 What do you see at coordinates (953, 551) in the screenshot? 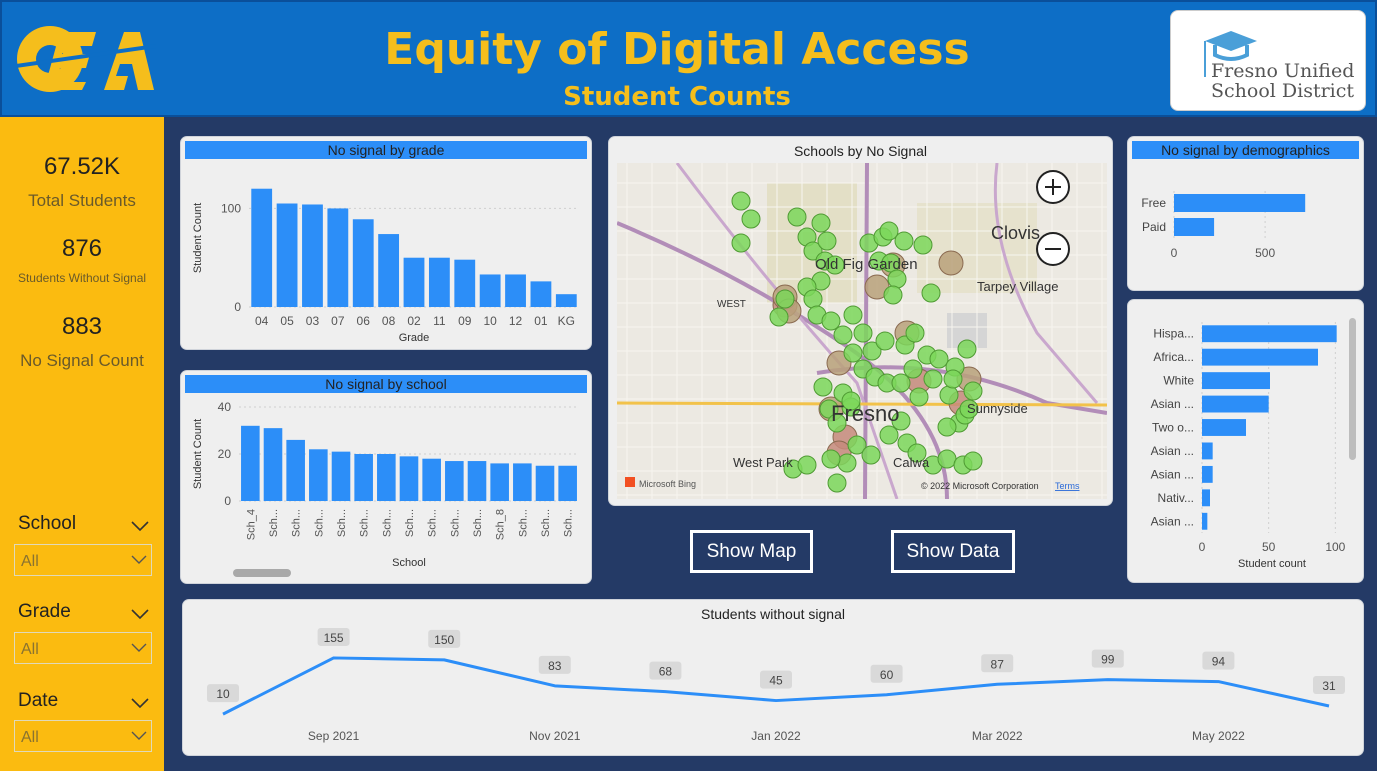
I see `show-data-button: Show Data` at bounding box center [953, 551].